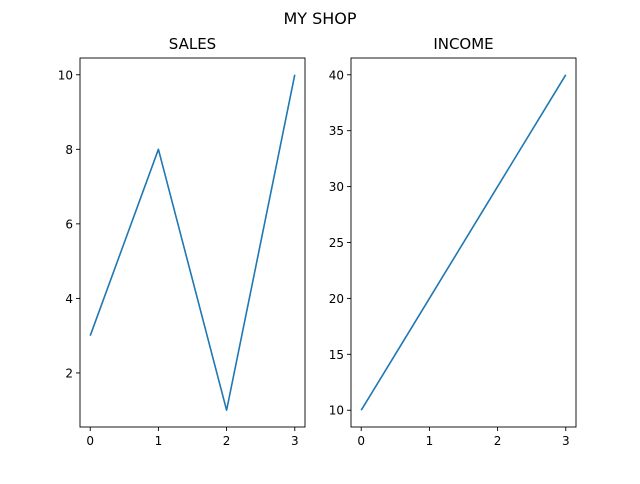 Image resolution: width=640 pixels, height=484 pixels. Describe the element at coordinates (319, 18) in the screenshot. I see `figure-suptitle: MY SHOP` at that location.